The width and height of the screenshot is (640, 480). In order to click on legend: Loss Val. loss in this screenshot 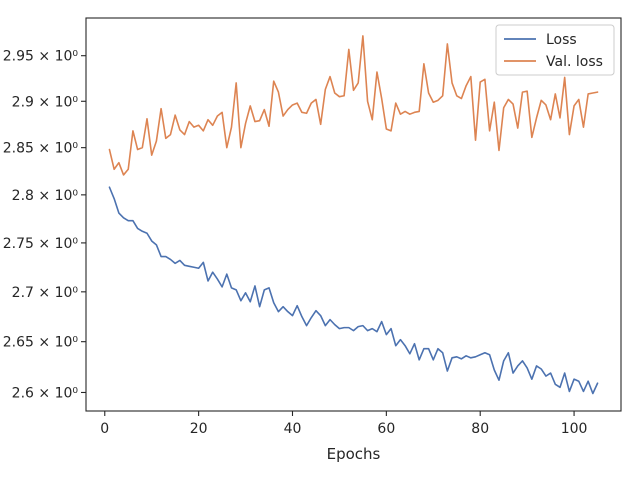, I will do `click(555, 50)`.